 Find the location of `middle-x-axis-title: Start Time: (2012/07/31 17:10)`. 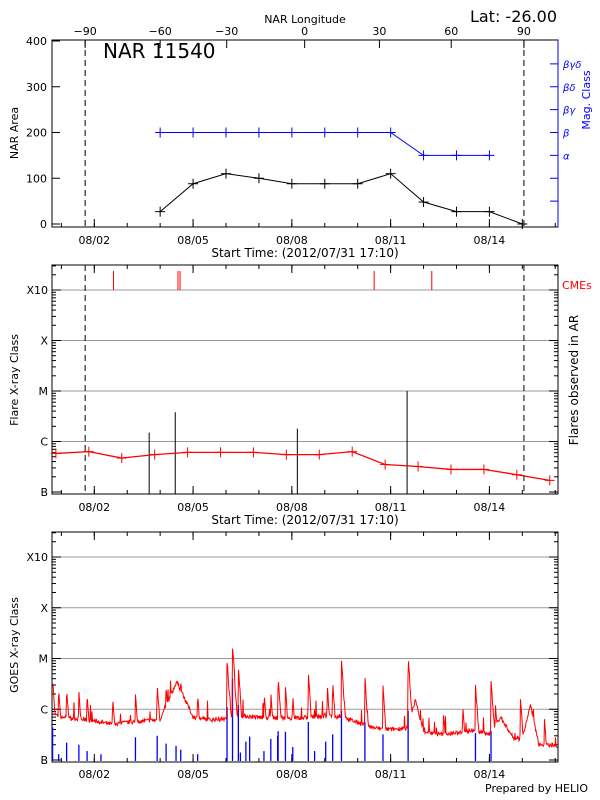

middle-x-axis-title: Start Time: (2012/07/31 17:10) is located at coordinates (304, 520).